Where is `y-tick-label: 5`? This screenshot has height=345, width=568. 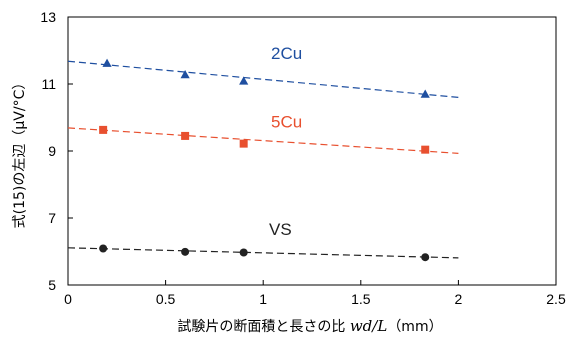 y-tick-label: 5 is located at coordinates (52, 285).